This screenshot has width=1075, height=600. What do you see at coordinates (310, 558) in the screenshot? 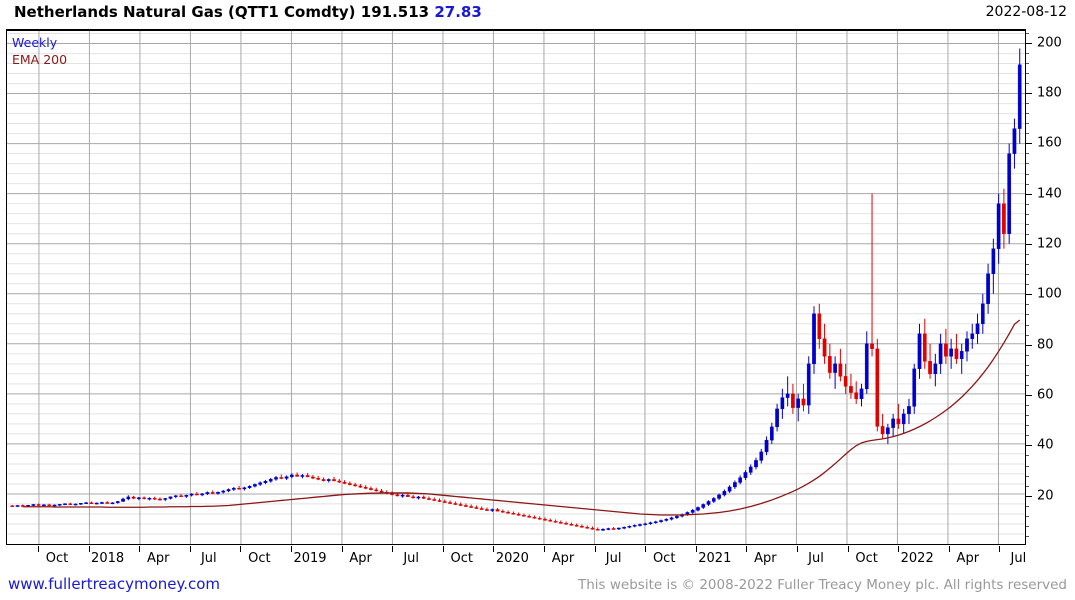
I see `x-axis-label: 2019` at bounding box center [310, 558].